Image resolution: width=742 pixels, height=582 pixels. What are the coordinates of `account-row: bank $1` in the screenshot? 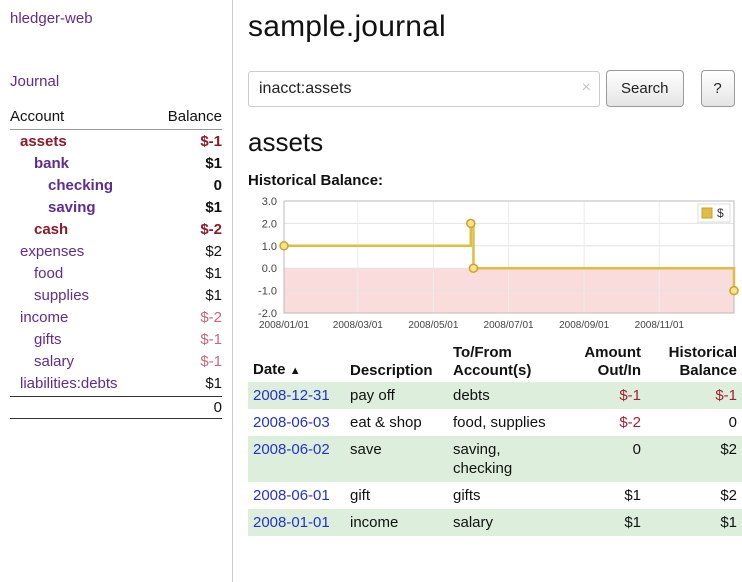 It's located at (116, 163).